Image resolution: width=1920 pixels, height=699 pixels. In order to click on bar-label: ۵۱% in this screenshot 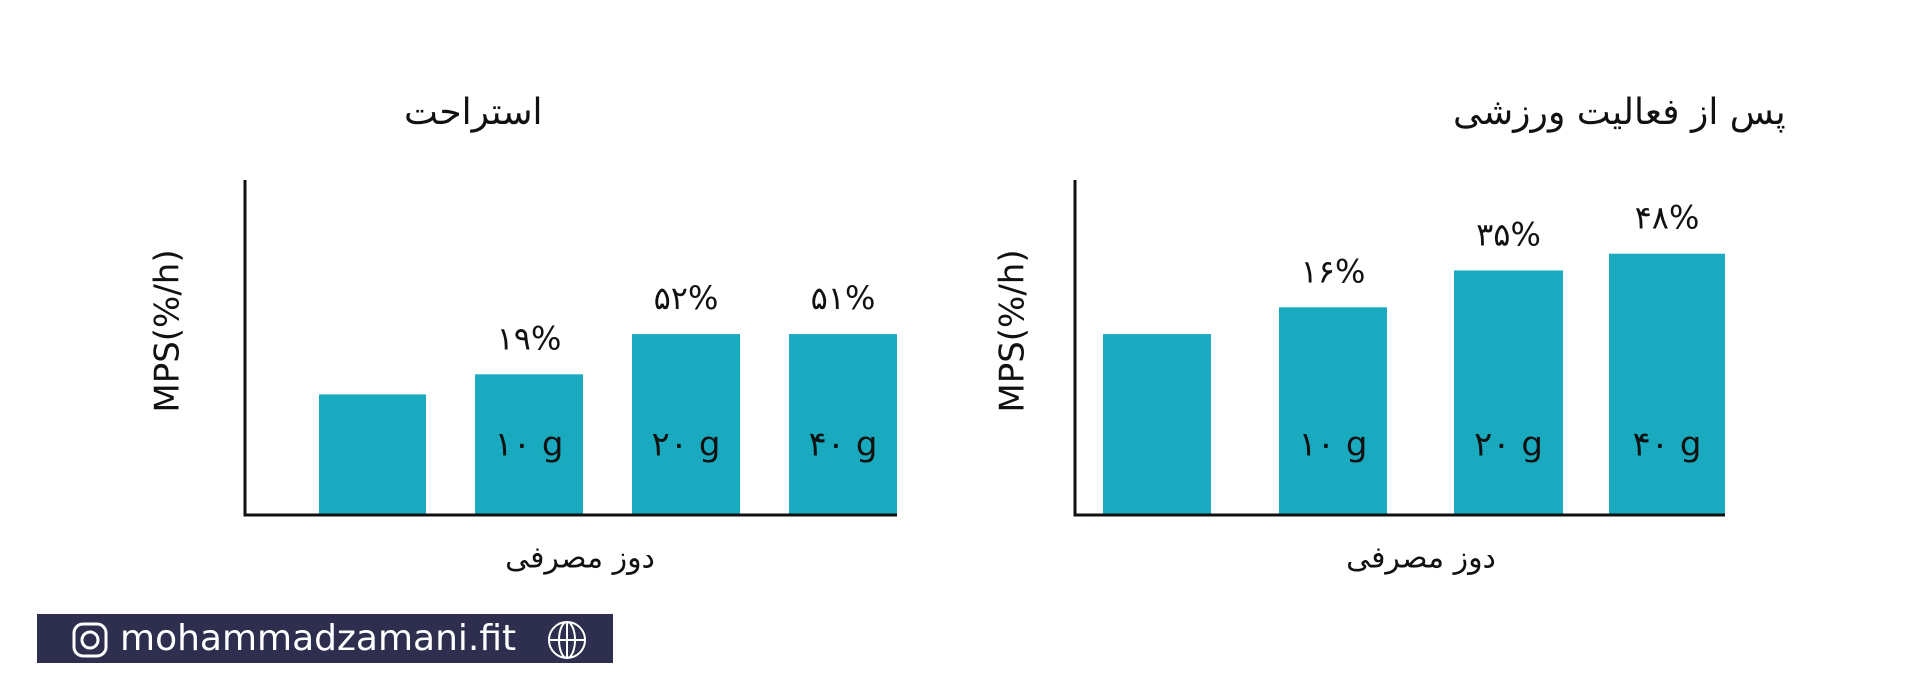, I will do `click(843, 298)`.